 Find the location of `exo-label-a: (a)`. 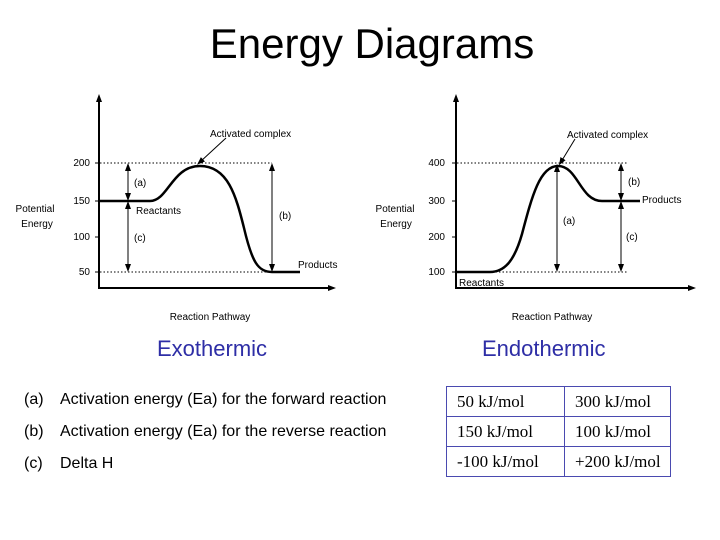

exo-label-a: (a) is located at coordinates (140, 183).